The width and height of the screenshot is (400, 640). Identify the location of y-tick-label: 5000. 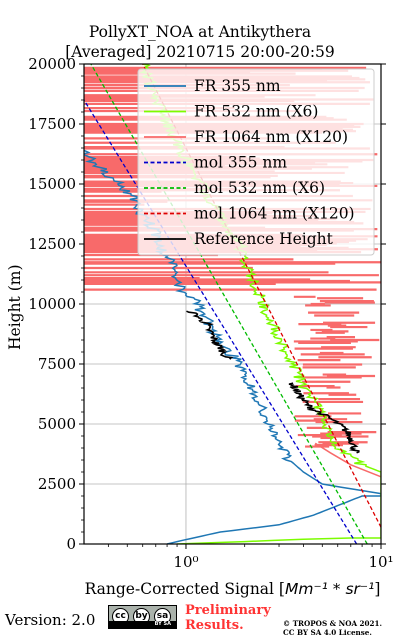
(57, 424).